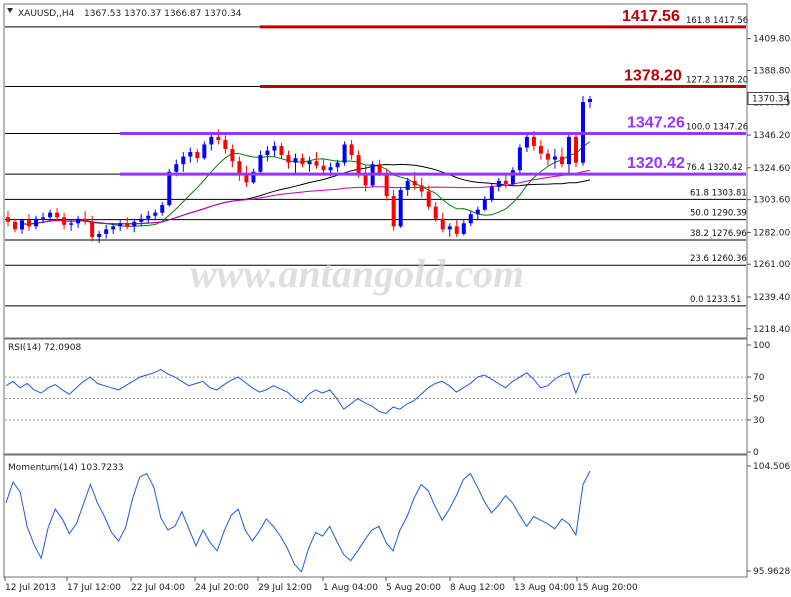 The height and width of the screenshot is (597, 791). I want to click on time-tick-label: 17 Jul 12:00, so click(94, 588).